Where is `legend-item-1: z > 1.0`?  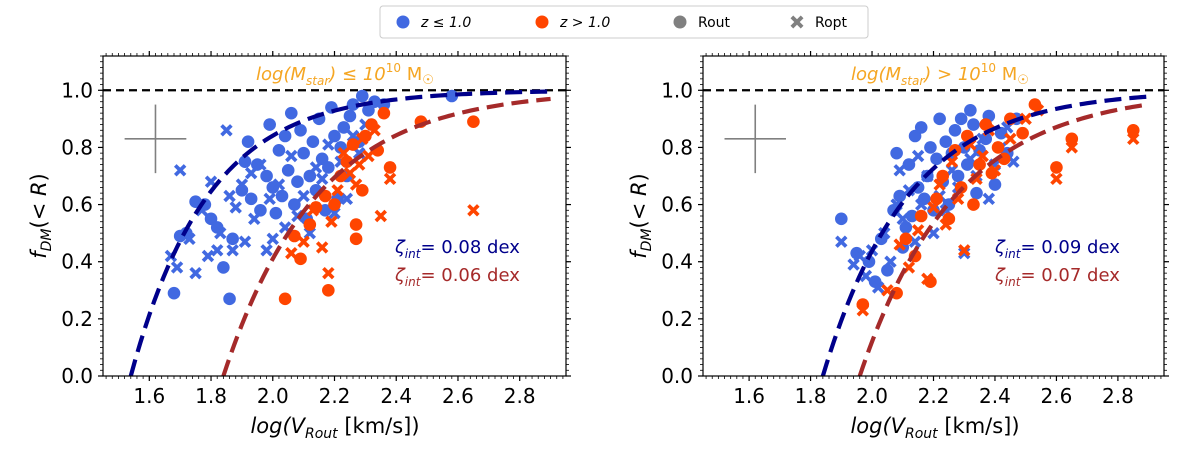 legend-item-1: z > 1.0 is located at coordinates (572, 23).